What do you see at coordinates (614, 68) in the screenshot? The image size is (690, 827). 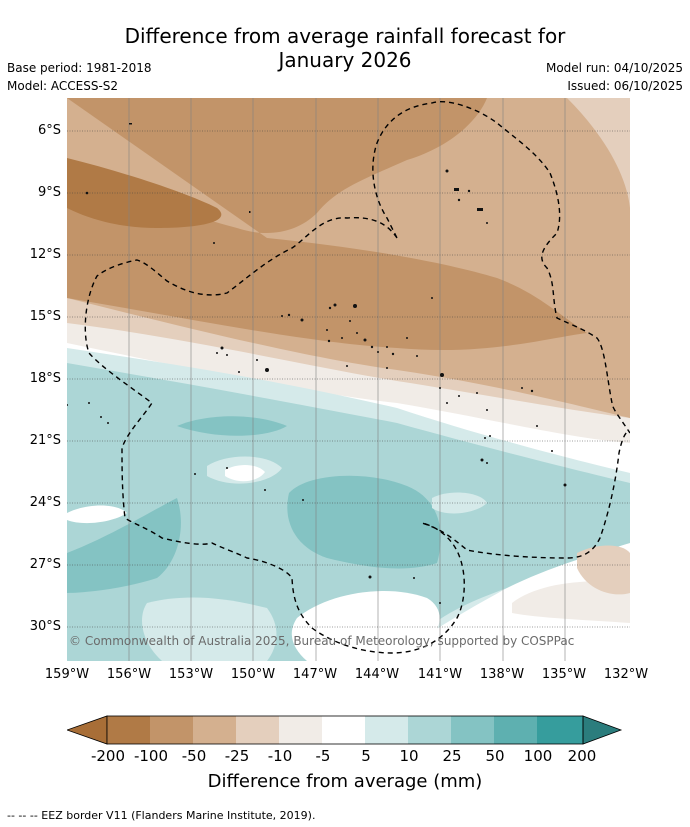 I see `model-run: Model run: 04/10/2025` at bounding box center [614, 68].